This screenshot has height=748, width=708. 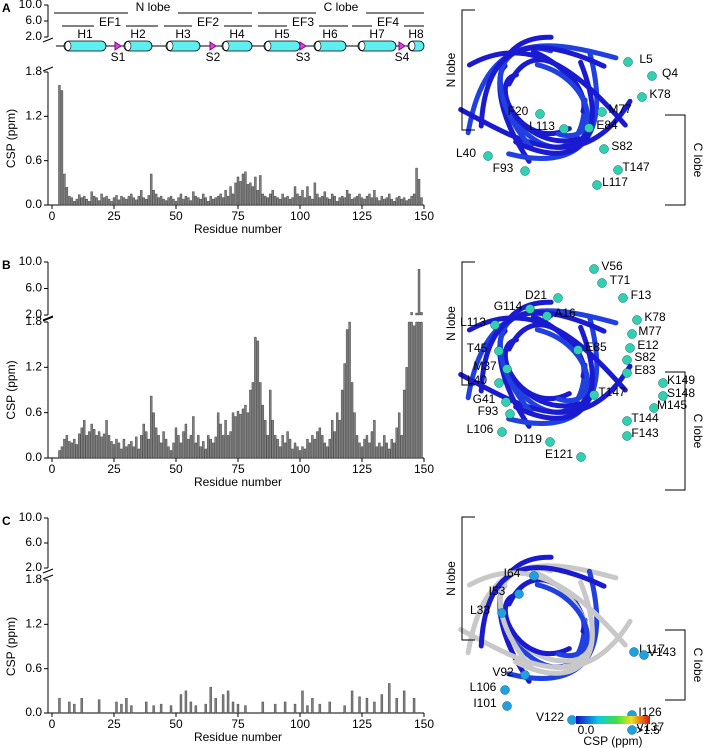 I want to click on n-lobe-bracket, so click(x=468, y=70).